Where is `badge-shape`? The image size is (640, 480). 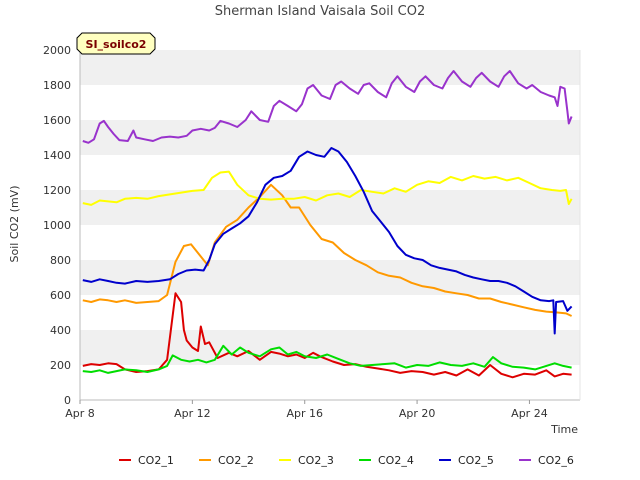 badge-shape is located at coordinates (116, 43).